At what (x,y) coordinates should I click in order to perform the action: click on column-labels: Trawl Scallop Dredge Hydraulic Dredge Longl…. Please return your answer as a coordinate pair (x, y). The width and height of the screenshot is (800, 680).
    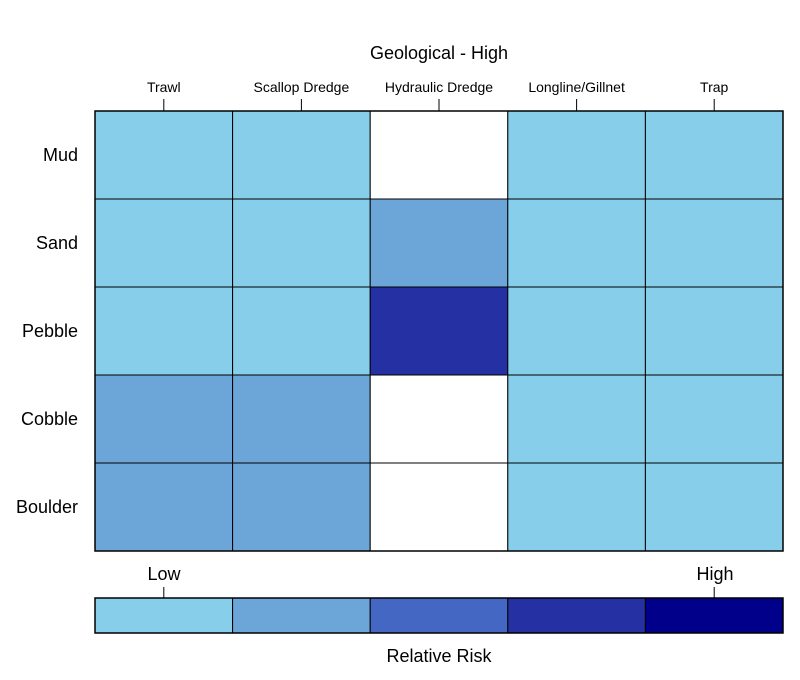
    Looking at the image, I should click on (438, 95).